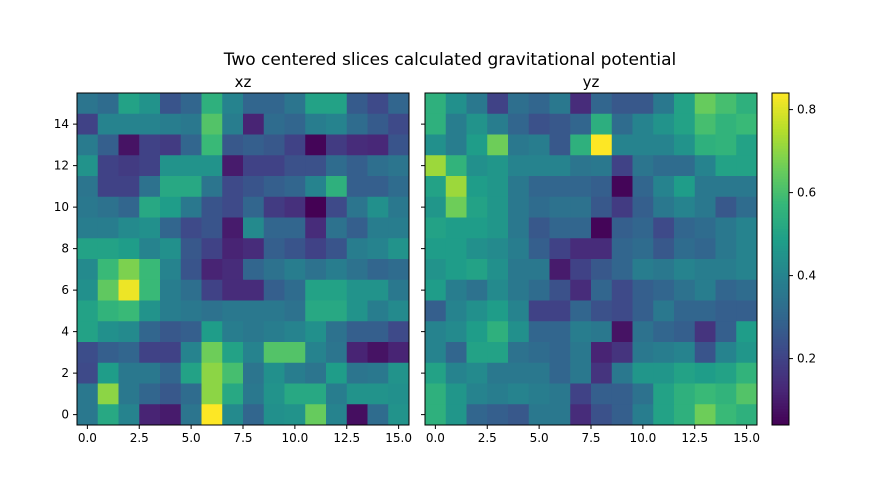 This screenshot has height=499, width=869. What do you see at coordinates (61, 207) in the screenshot?
I see `y-tick-label: 10` at bounding box center [61, 207].